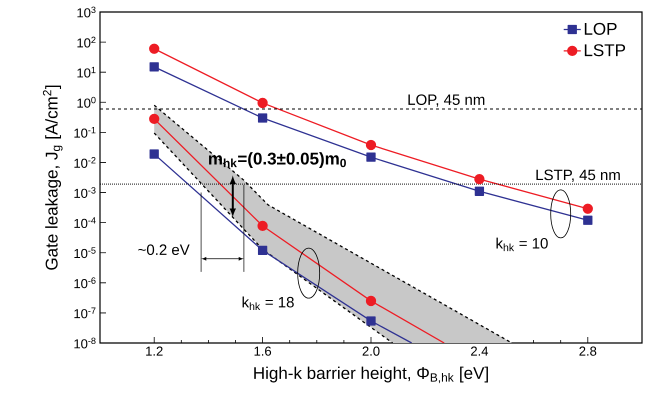 The width and height of the screenshot is (649, 405). I want to click on y-tick-label: 10$^{-7}$, so click(85, 313).